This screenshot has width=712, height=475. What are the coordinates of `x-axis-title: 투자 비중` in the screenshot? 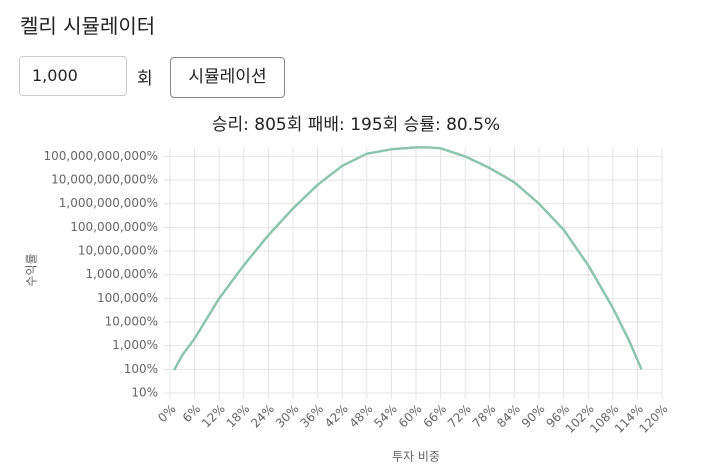 It's located at (416, 457).